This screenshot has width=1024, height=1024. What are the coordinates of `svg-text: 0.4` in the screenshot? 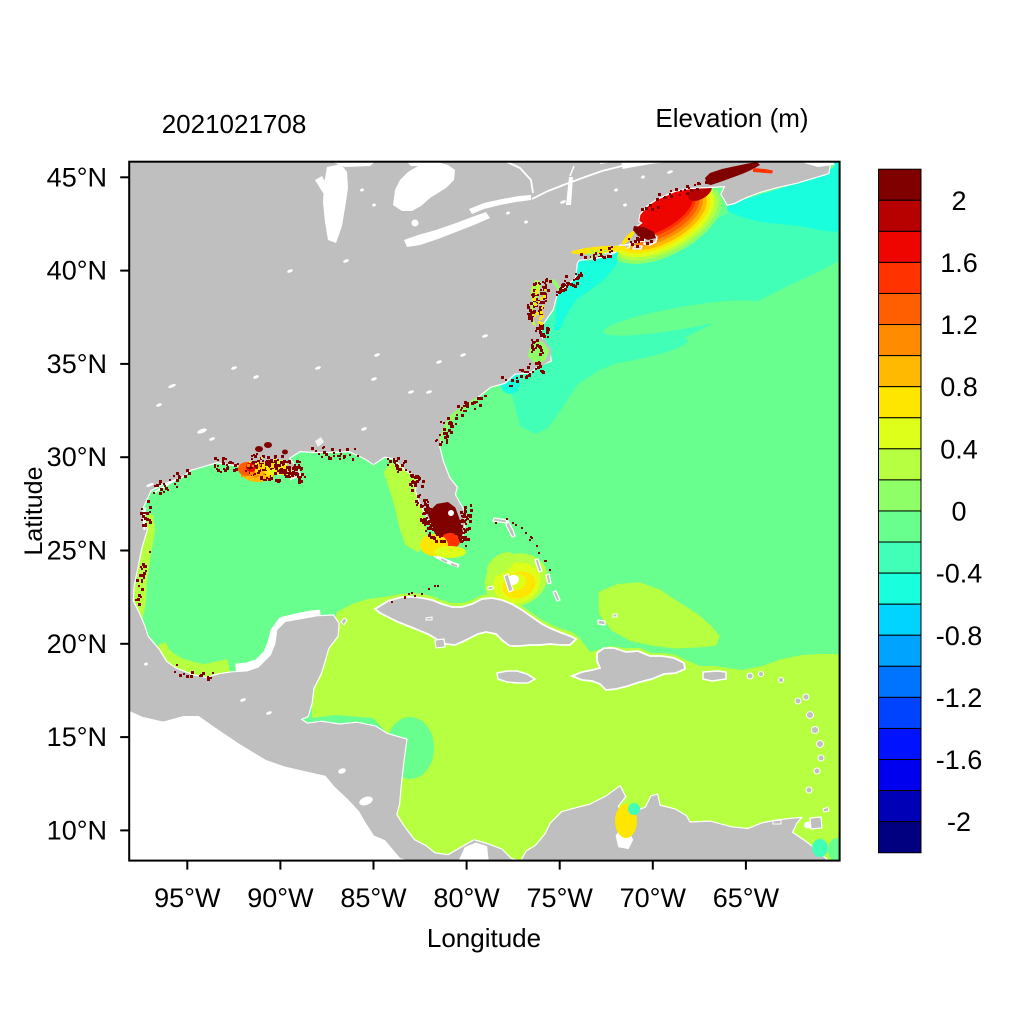 It's located at (959, 449).